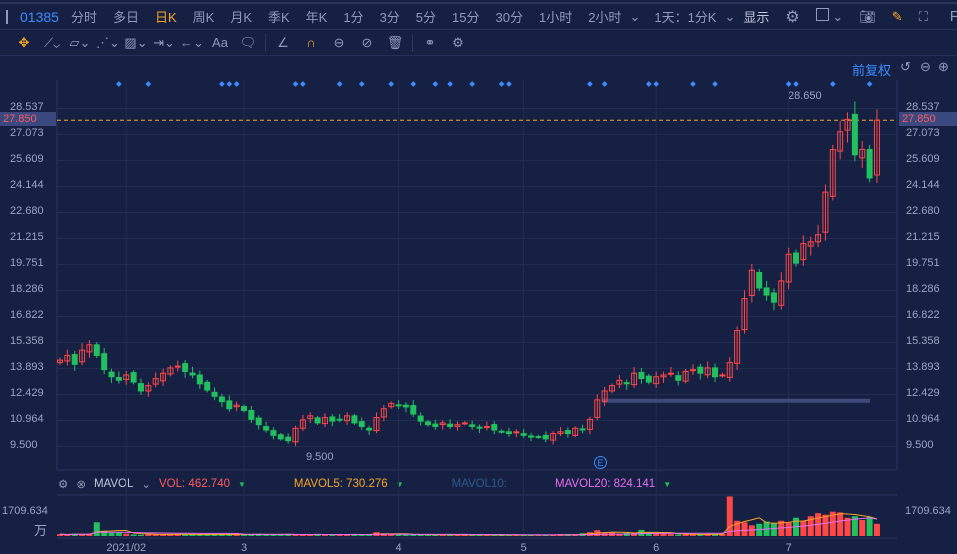 This screenshot has width=957, height=554. Describe the element at coordinates (113, 484) in the screenshot. I see `indicator-name: MAVOL` at that location.